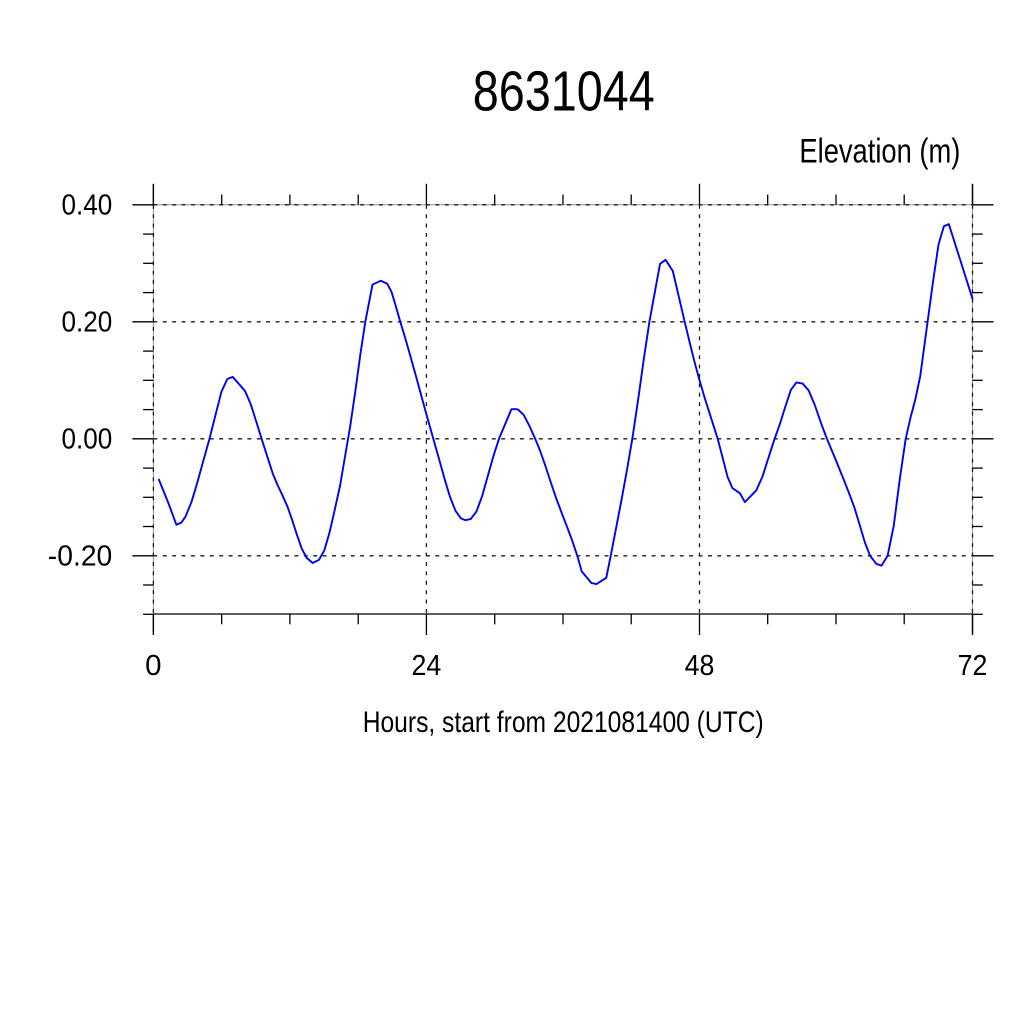 Image resolution: width=1024 pixels, height=1029 pixels. Describe the element at coordinates (87, 323) in the screenshot. I see `svg-text: 0.20` at that location.